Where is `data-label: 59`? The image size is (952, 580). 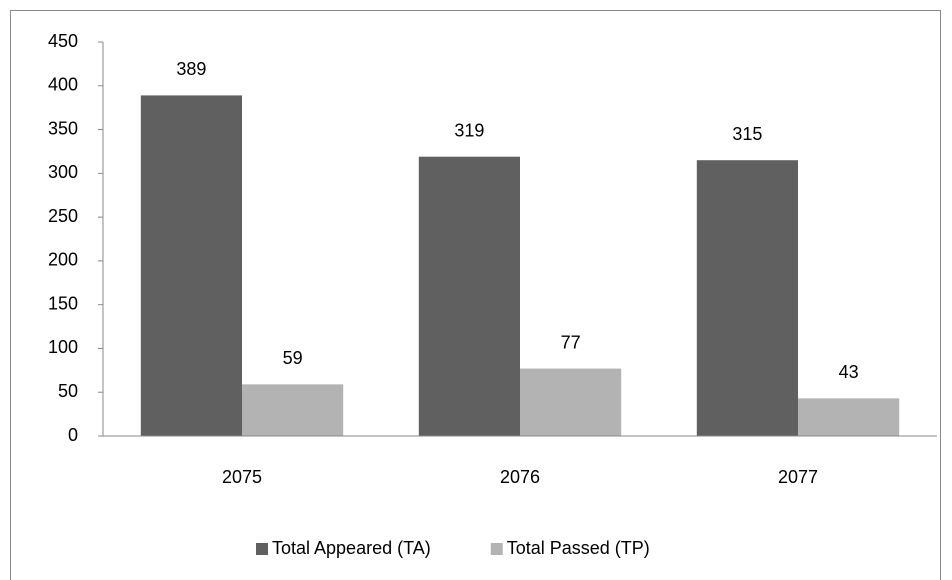 data-label: 59 is located at coordinates (293, 358).